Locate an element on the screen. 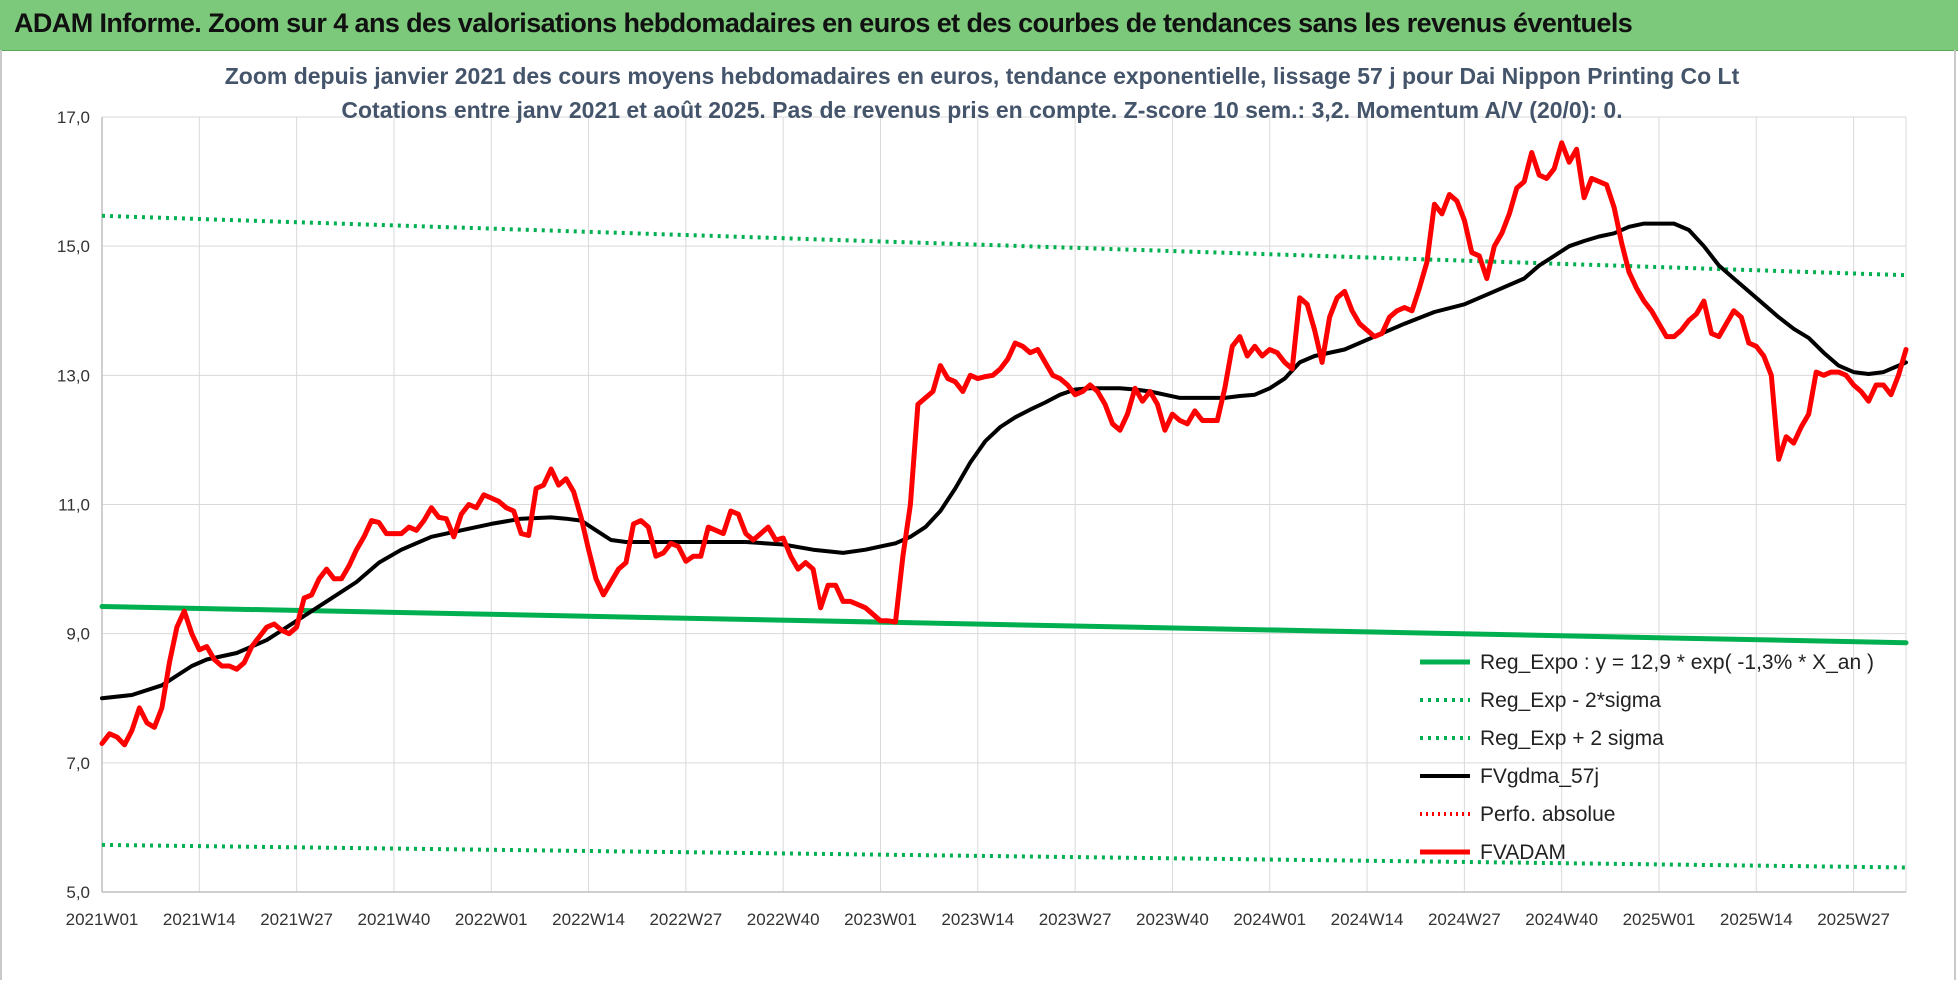 Image resolution: width=1958 pixels, height=984 pixels. x-tick-label: 2025W01 is located at coordinates (1659, 919).